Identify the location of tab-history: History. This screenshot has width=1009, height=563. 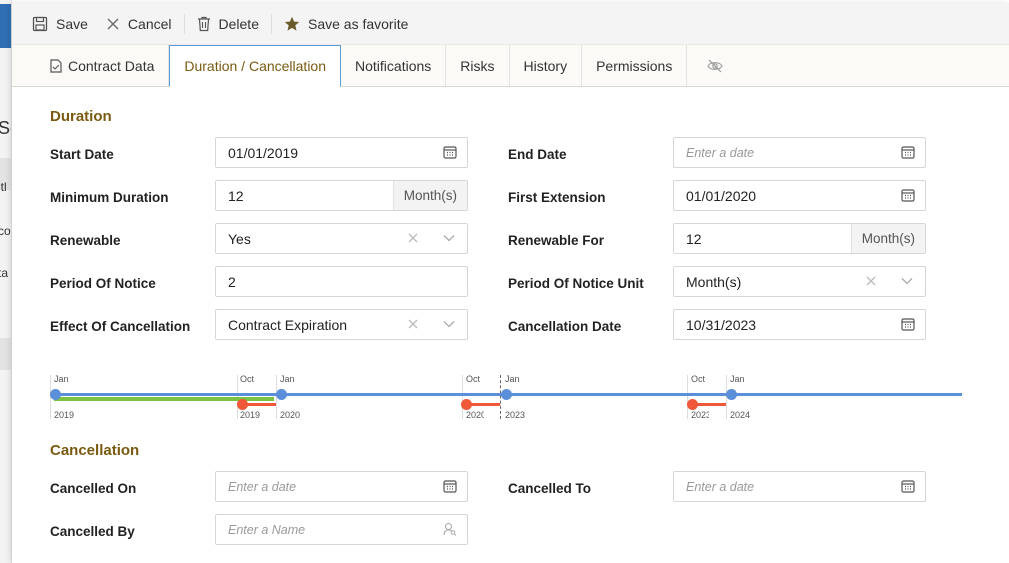
(546, 65).